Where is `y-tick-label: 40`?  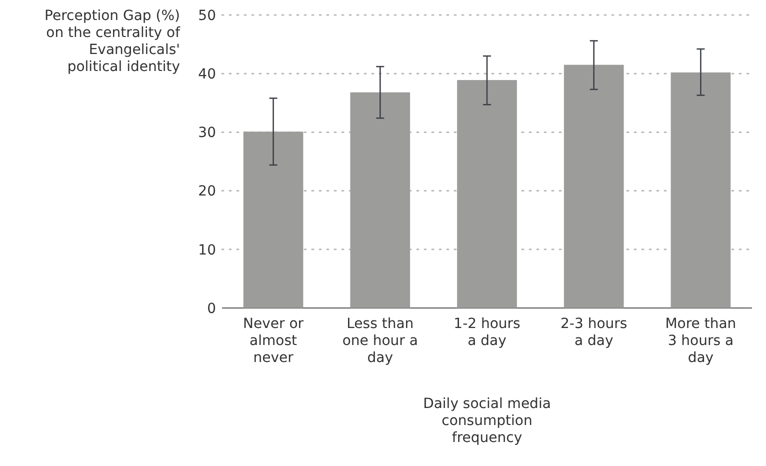
y-tick-label: 40 is located at coordinates (207, 74).